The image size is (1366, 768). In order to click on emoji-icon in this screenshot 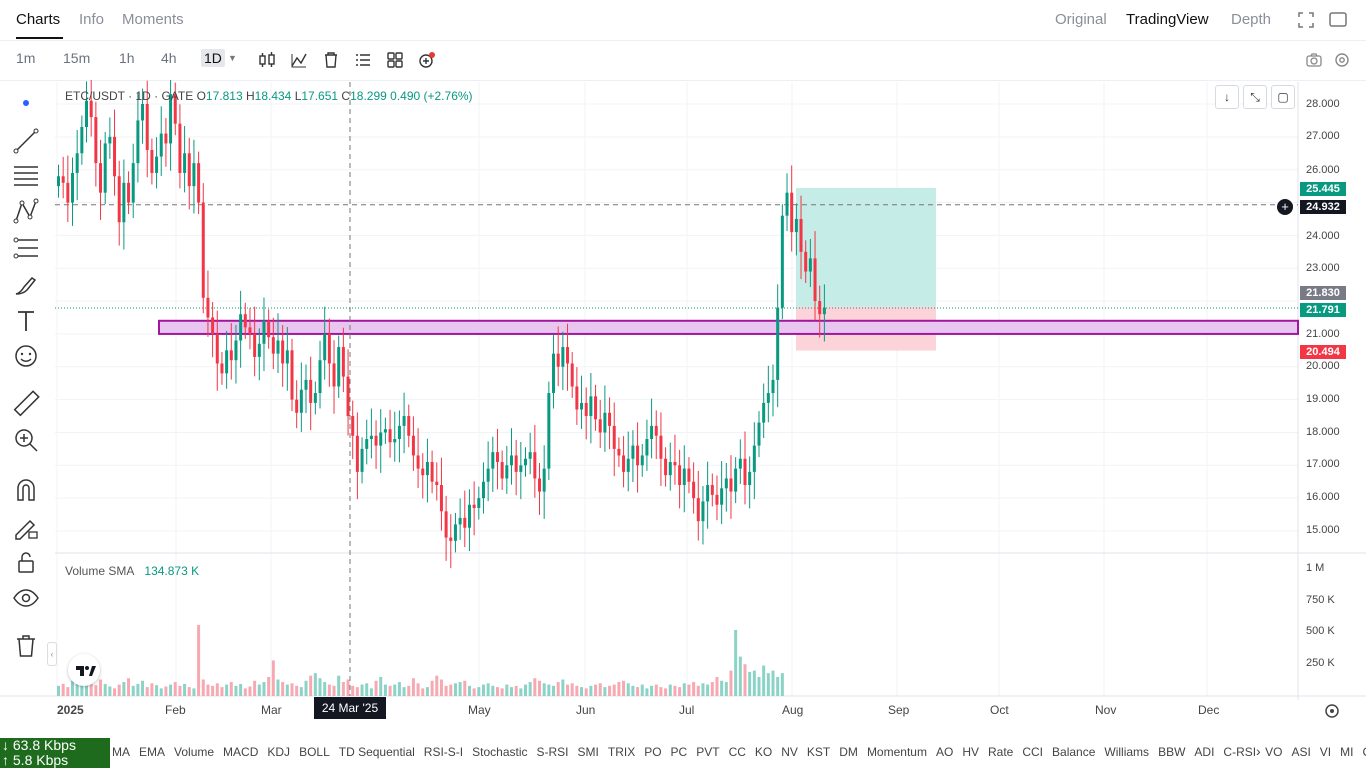, I will do `click(26, 356)`.